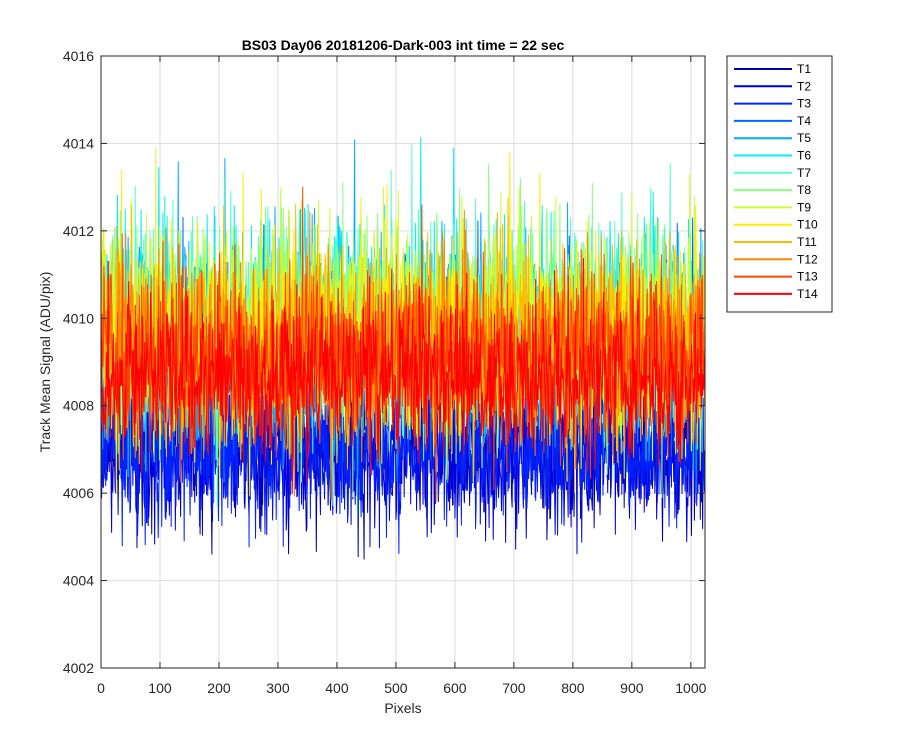  Describe the element at coordinates (78, 668) in the screenshot. I see `y-tick-label: 4002` at that location.